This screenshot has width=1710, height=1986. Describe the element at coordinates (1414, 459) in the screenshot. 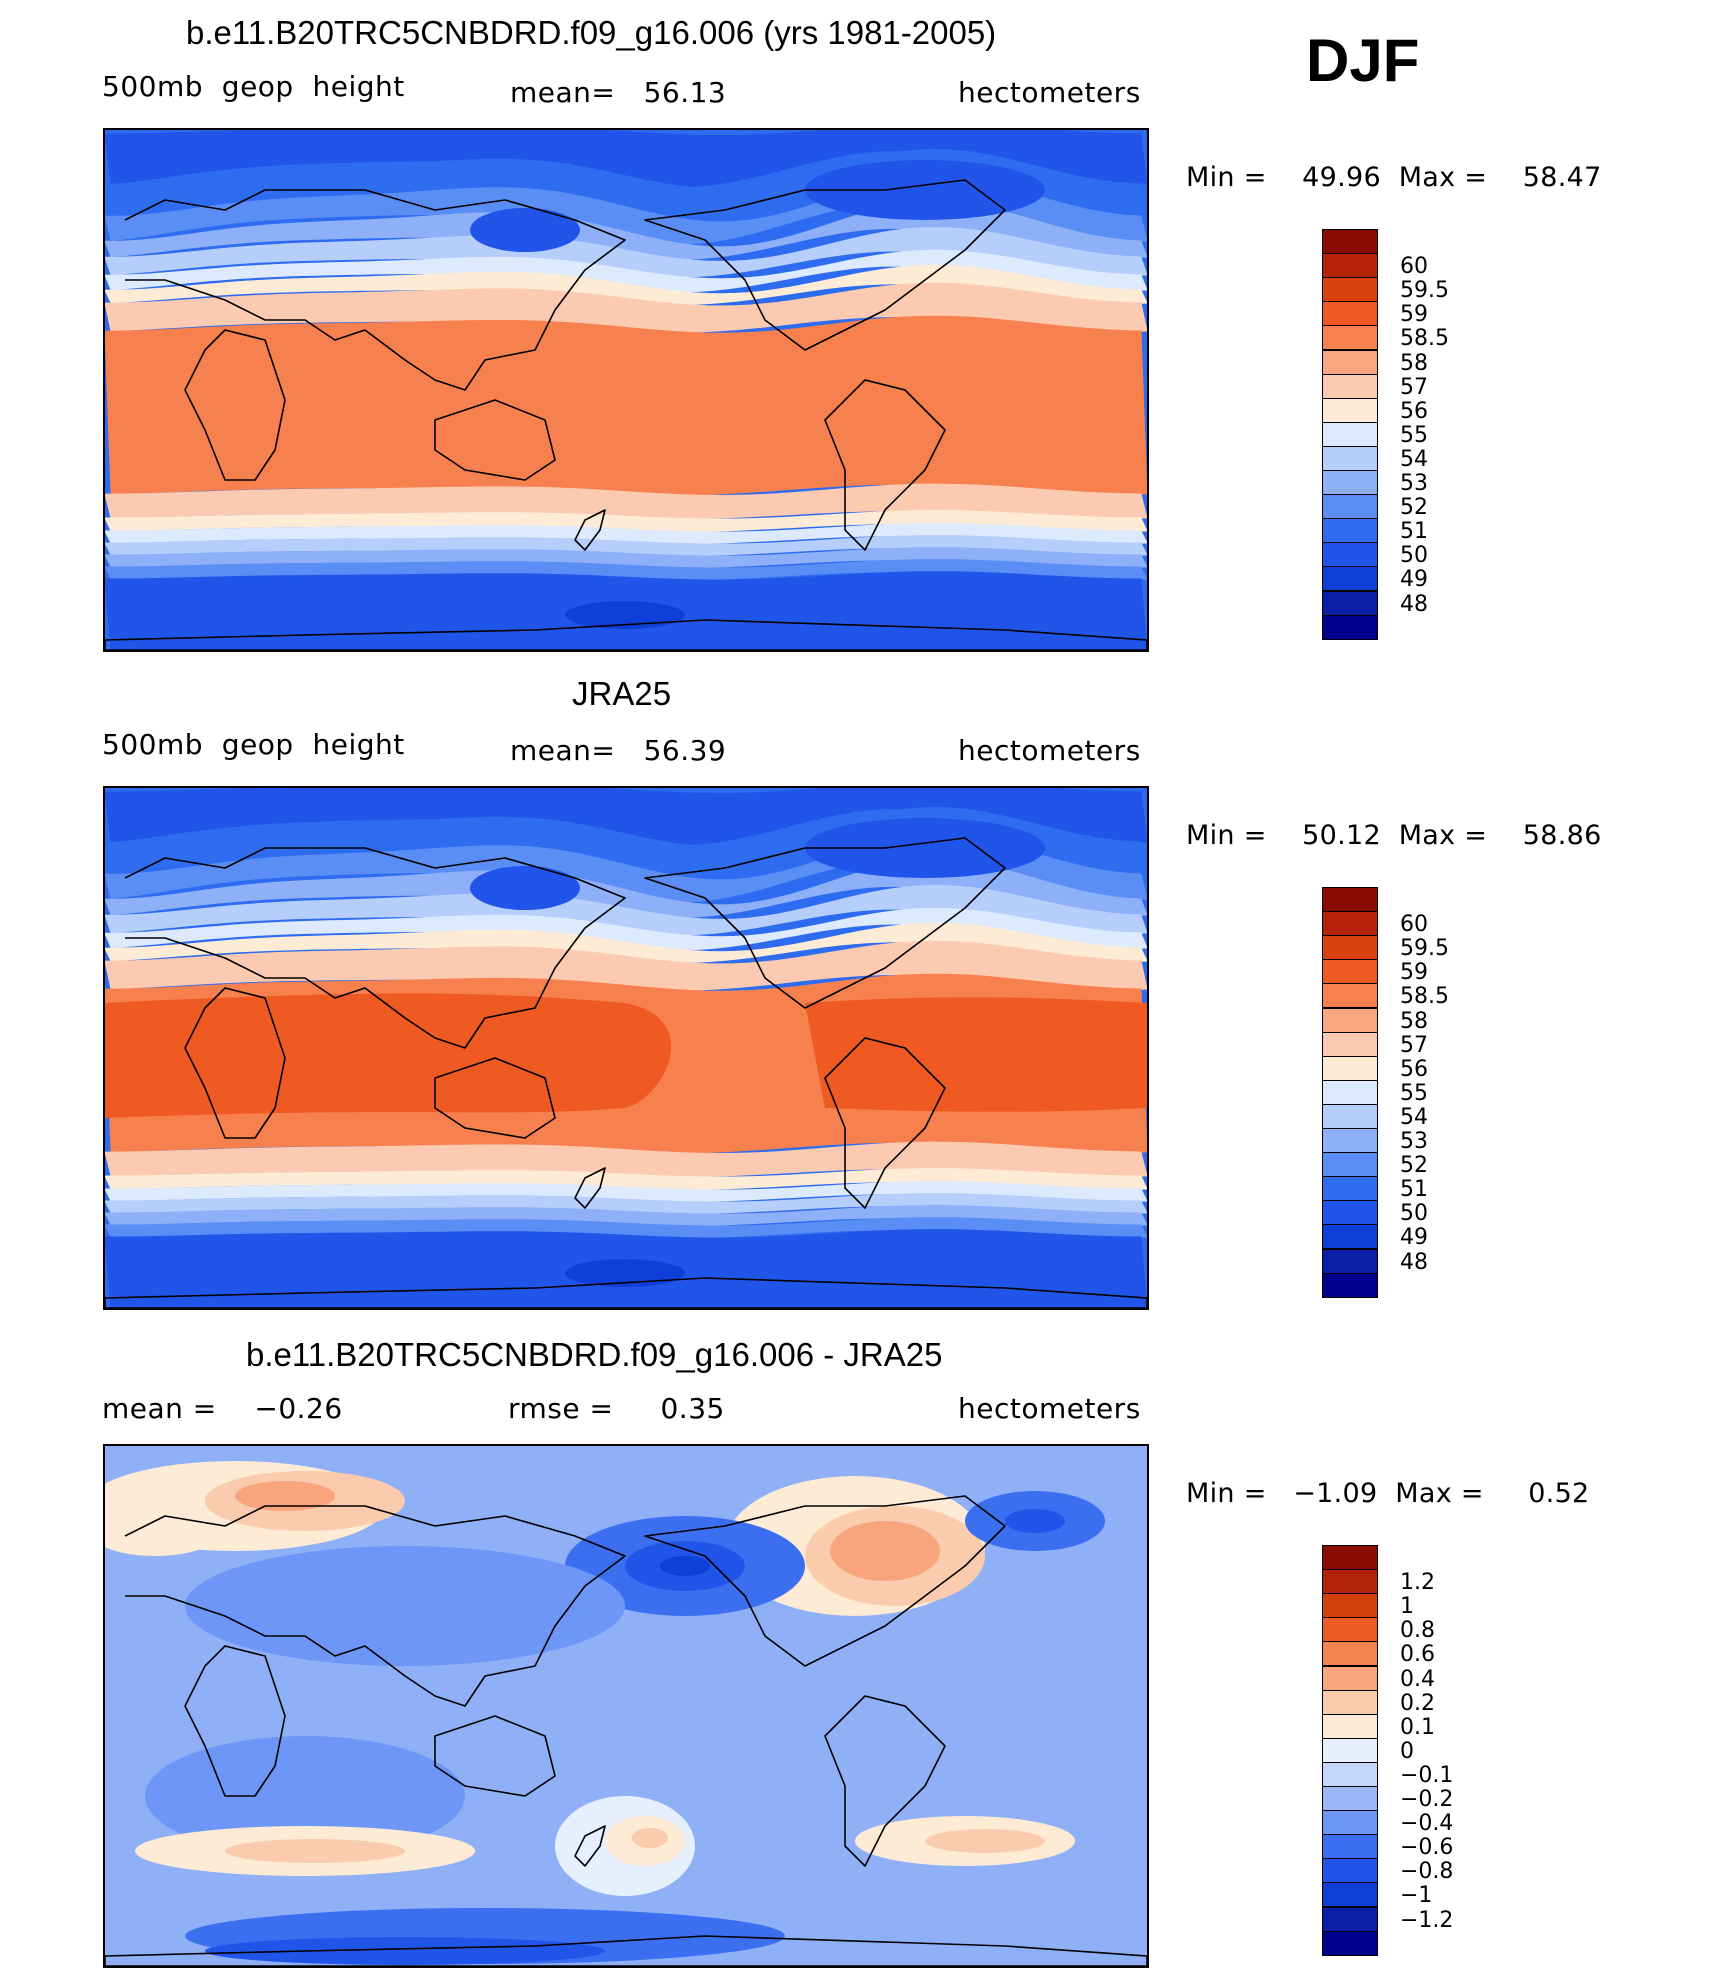

I see `colorbar-label: 54` at that location.